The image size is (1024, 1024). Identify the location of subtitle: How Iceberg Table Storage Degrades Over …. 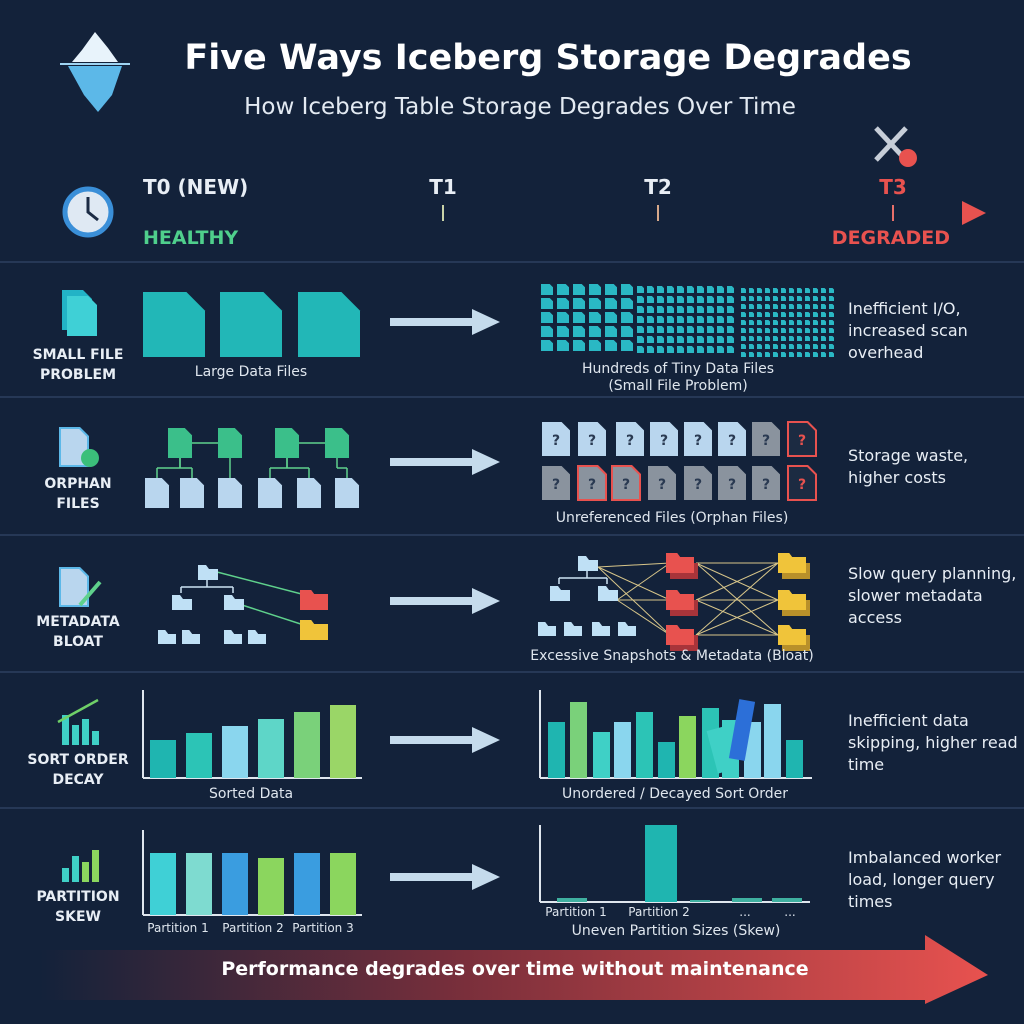
(520, 107).